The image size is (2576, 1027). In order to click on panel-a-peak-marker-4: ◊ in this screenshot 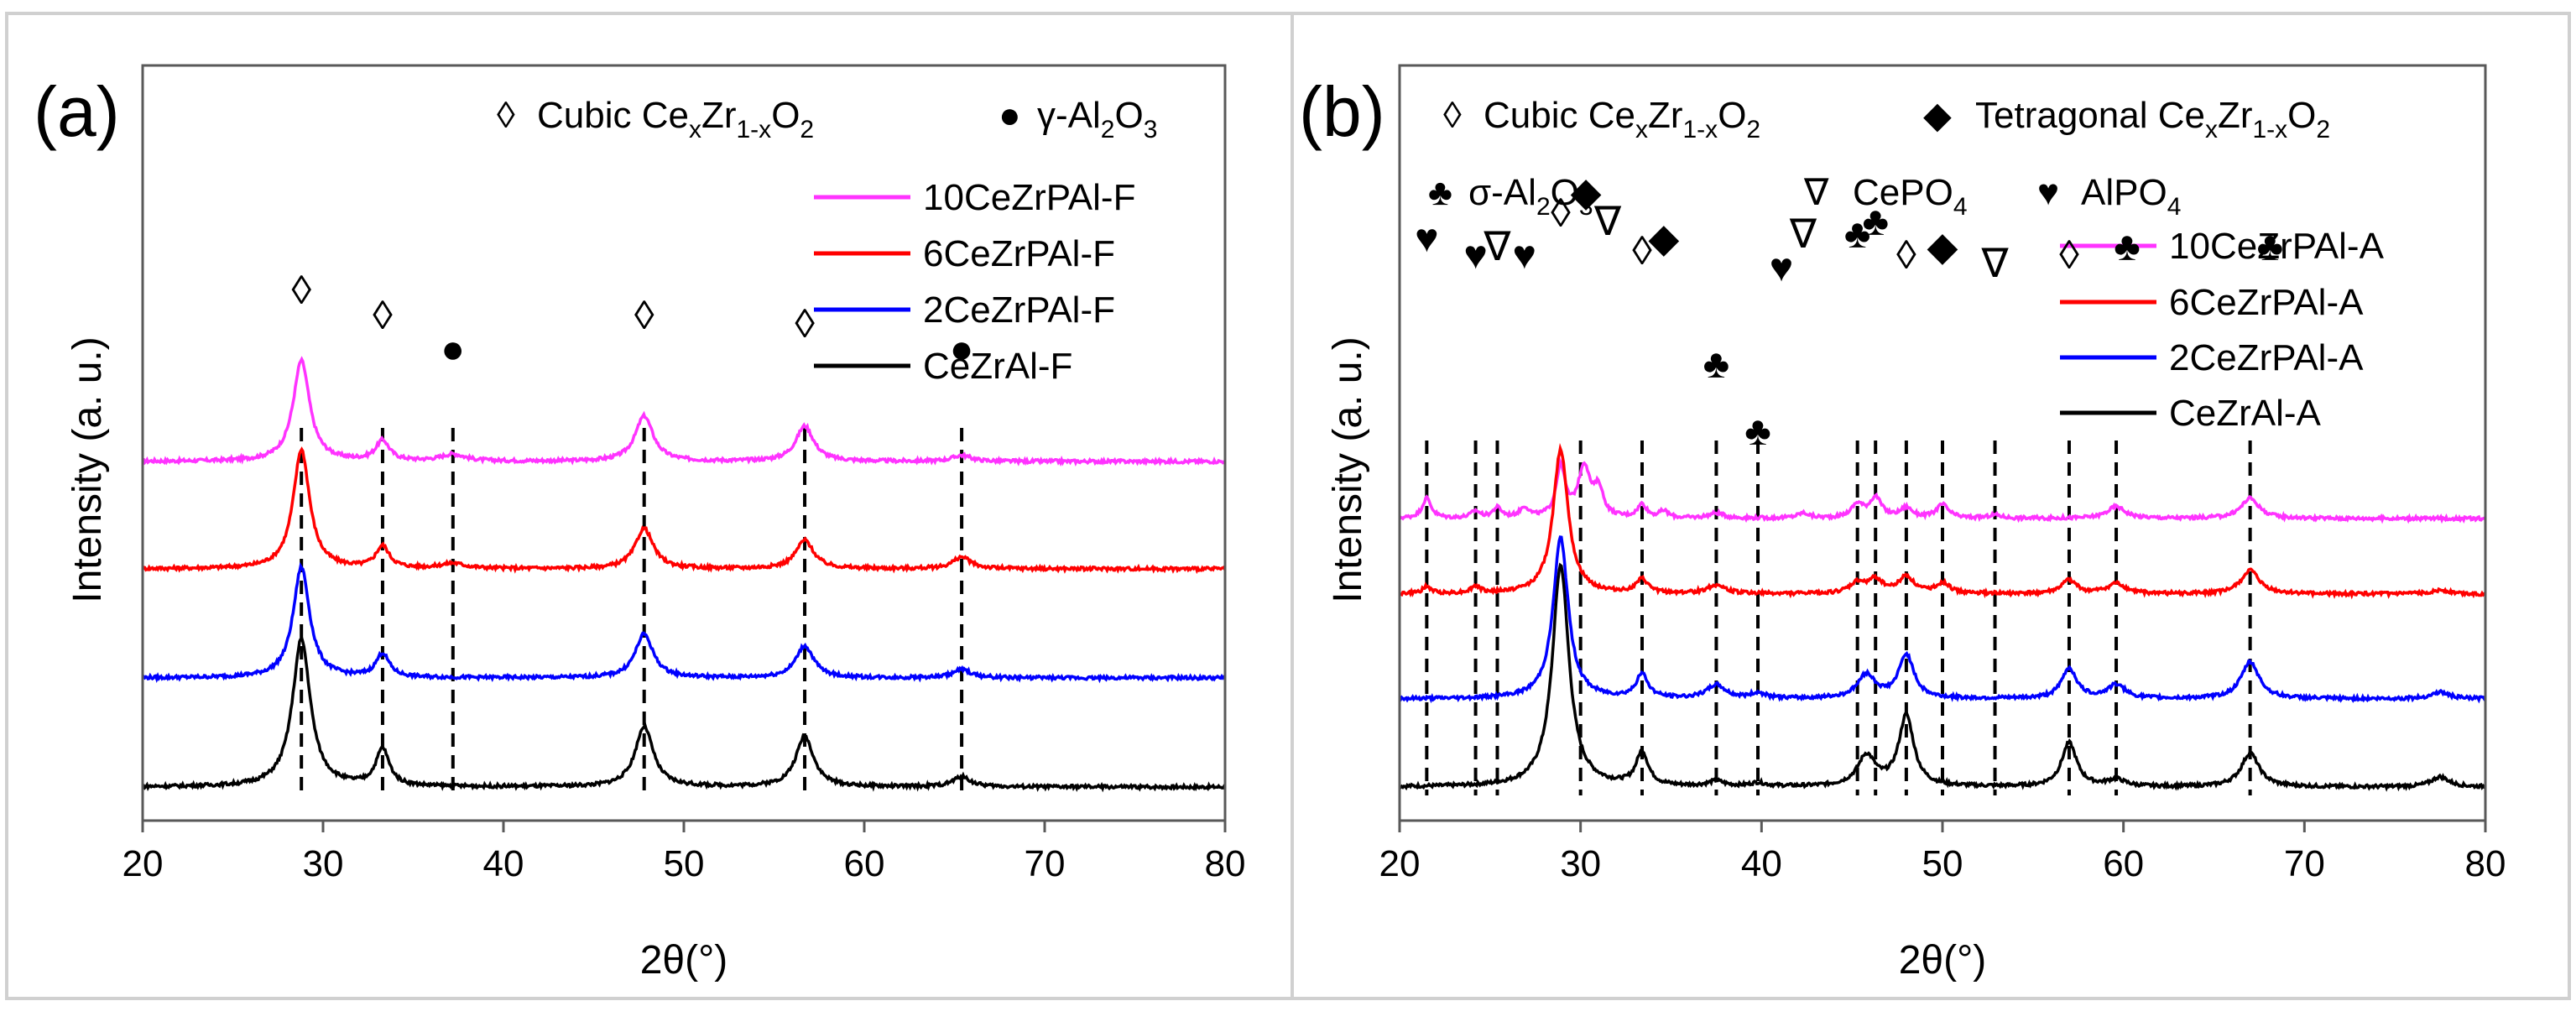, I will do `click(805, 324)`.